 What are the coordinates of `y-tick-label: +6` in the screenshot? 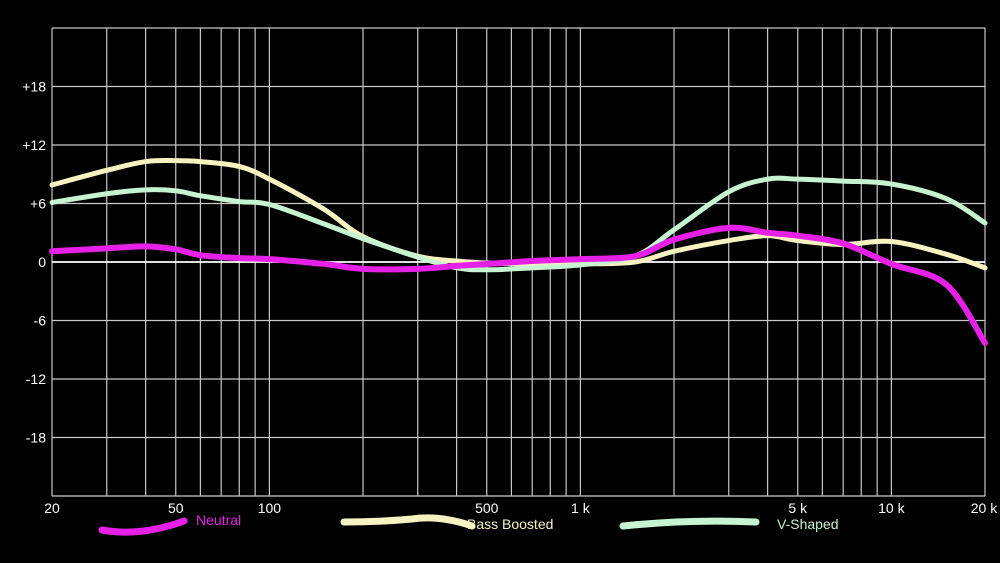 It's located at (38, 204).